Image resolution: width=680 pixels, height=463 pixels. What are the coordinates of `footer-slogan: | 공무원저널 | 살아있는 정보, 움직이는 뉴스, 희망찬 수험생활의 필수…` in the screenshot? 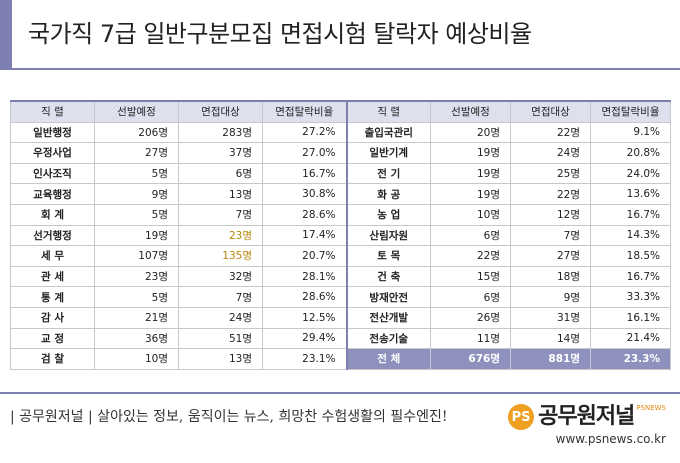 It's located at (229, 417).